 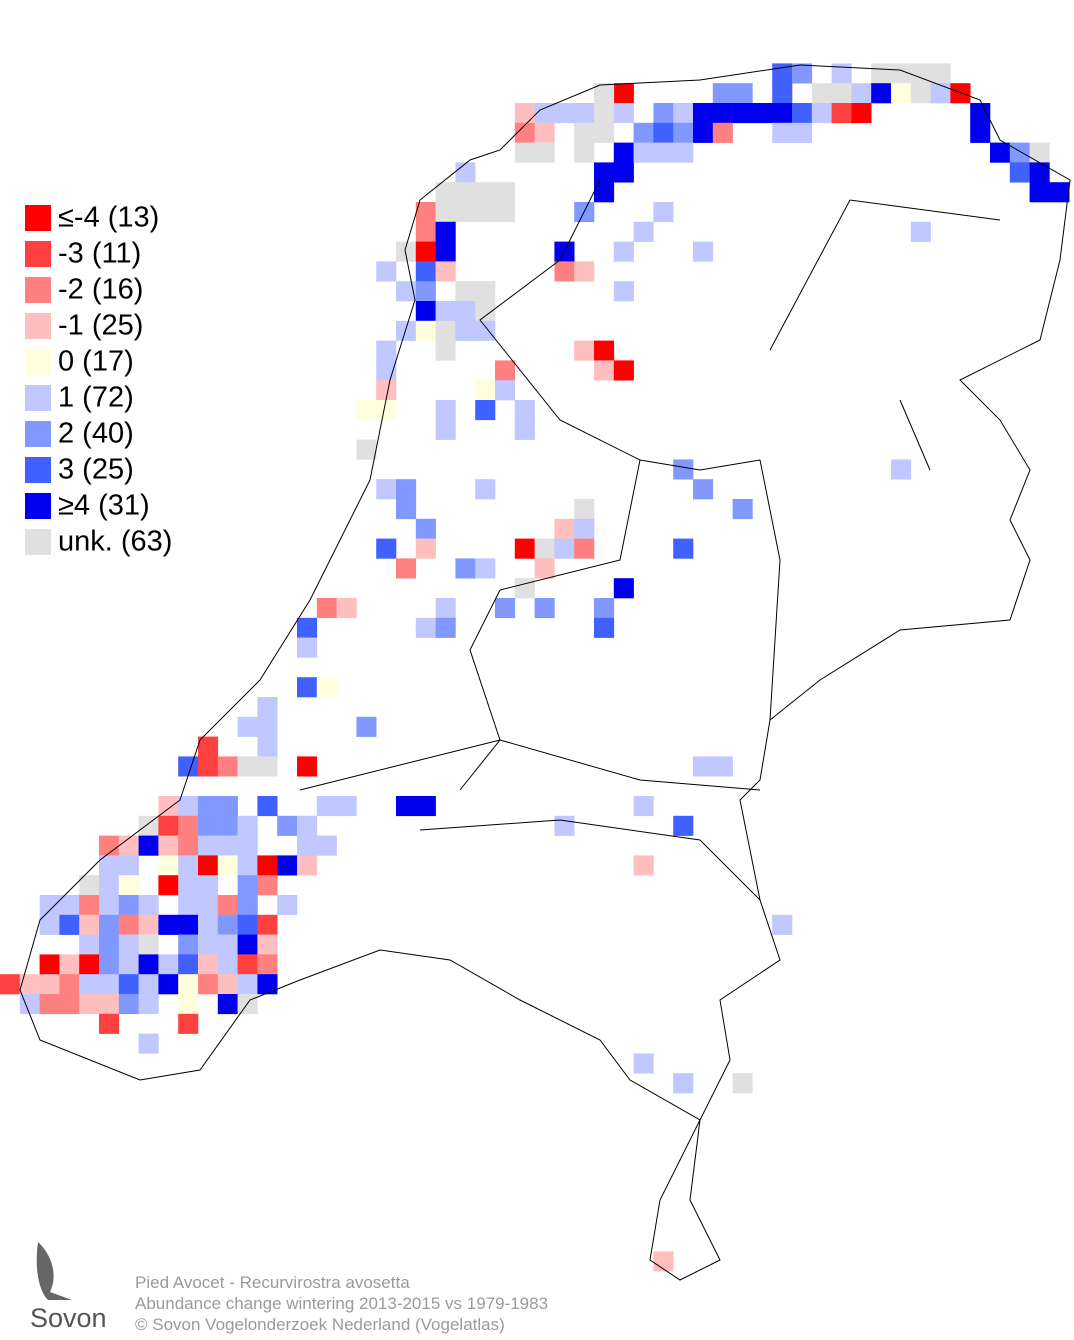 What do you see at coordinates (100, 290) in the screenshot?
I see `legend-label: -2 (16)` at bounding box center [100, 290].